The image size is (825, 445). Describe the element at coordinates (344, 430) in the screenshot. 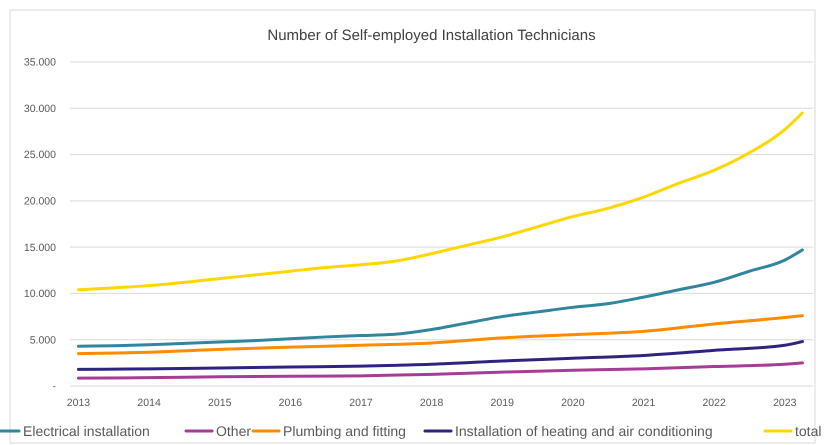

I see `legend-label: Plumbing and fitting` at that location.